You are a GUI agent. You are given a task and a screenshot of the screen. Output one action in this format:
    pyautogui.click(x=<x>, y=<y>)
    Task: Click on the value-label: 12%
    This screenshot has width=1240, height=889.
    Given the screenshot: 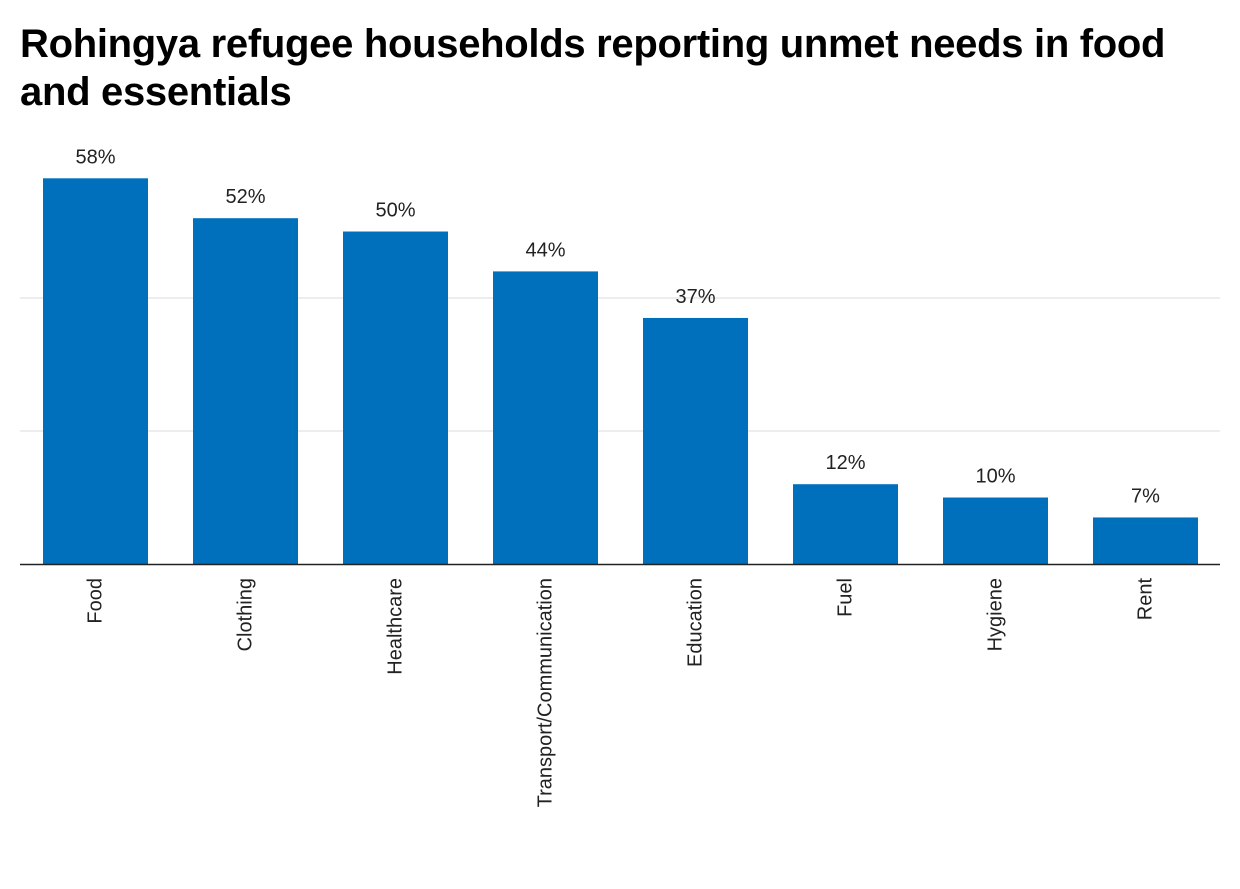 What is the action you would take?
    pyautogui.click(x=845, y=463)
    